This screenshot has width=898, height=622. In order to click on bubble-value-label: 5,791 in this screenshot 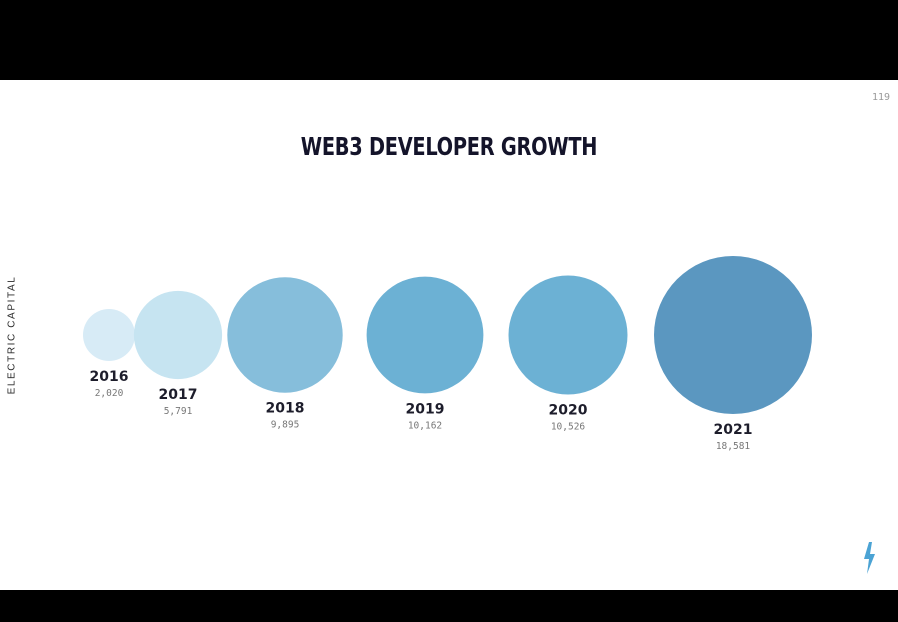, I will do `click(178, 411)`.